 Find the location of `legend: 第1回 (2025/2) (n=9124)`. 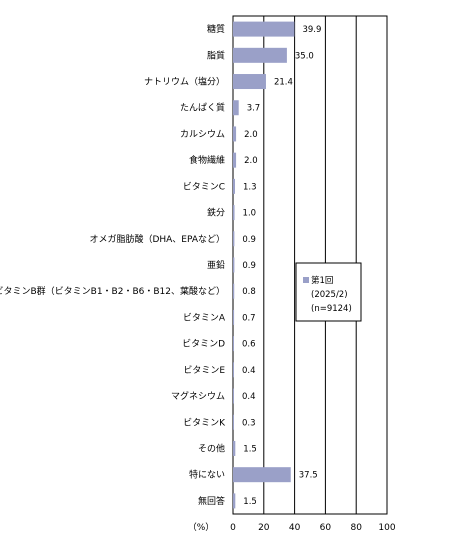

legend: 第1回 (2025/2) (n=9124) is located at coordinates (328, 292).